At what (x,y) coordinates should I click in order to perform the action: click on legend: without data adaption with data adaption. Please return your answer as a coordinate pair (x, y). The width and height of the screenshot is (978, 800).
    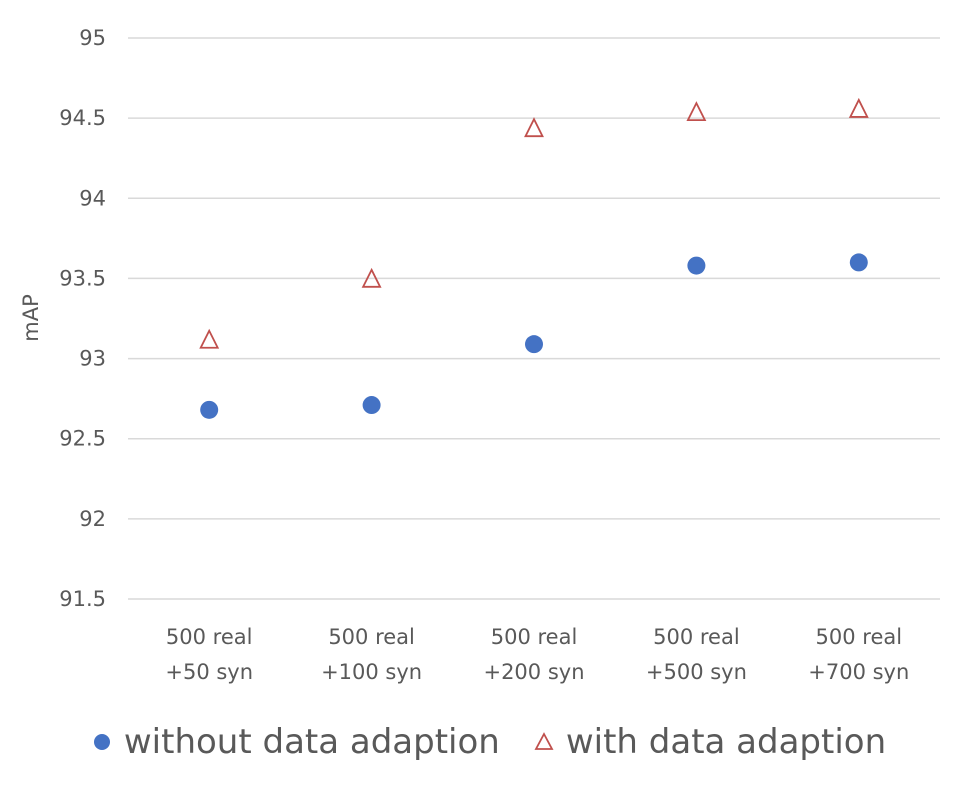
    Looking at the image, I should click on (489, 742).